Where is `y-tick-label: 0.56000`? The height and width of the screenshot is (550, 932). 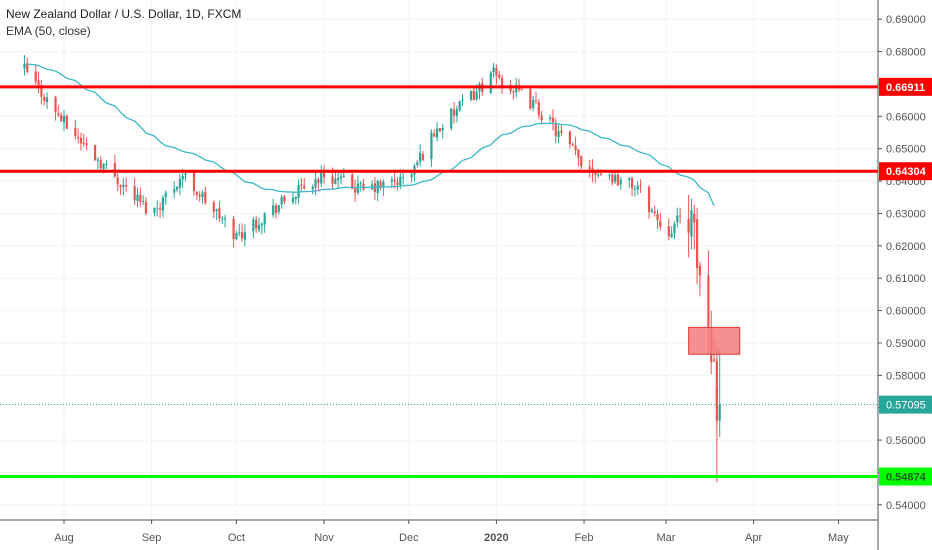
y-tick-label: 0.56000 is located at coordinates (906, 441).